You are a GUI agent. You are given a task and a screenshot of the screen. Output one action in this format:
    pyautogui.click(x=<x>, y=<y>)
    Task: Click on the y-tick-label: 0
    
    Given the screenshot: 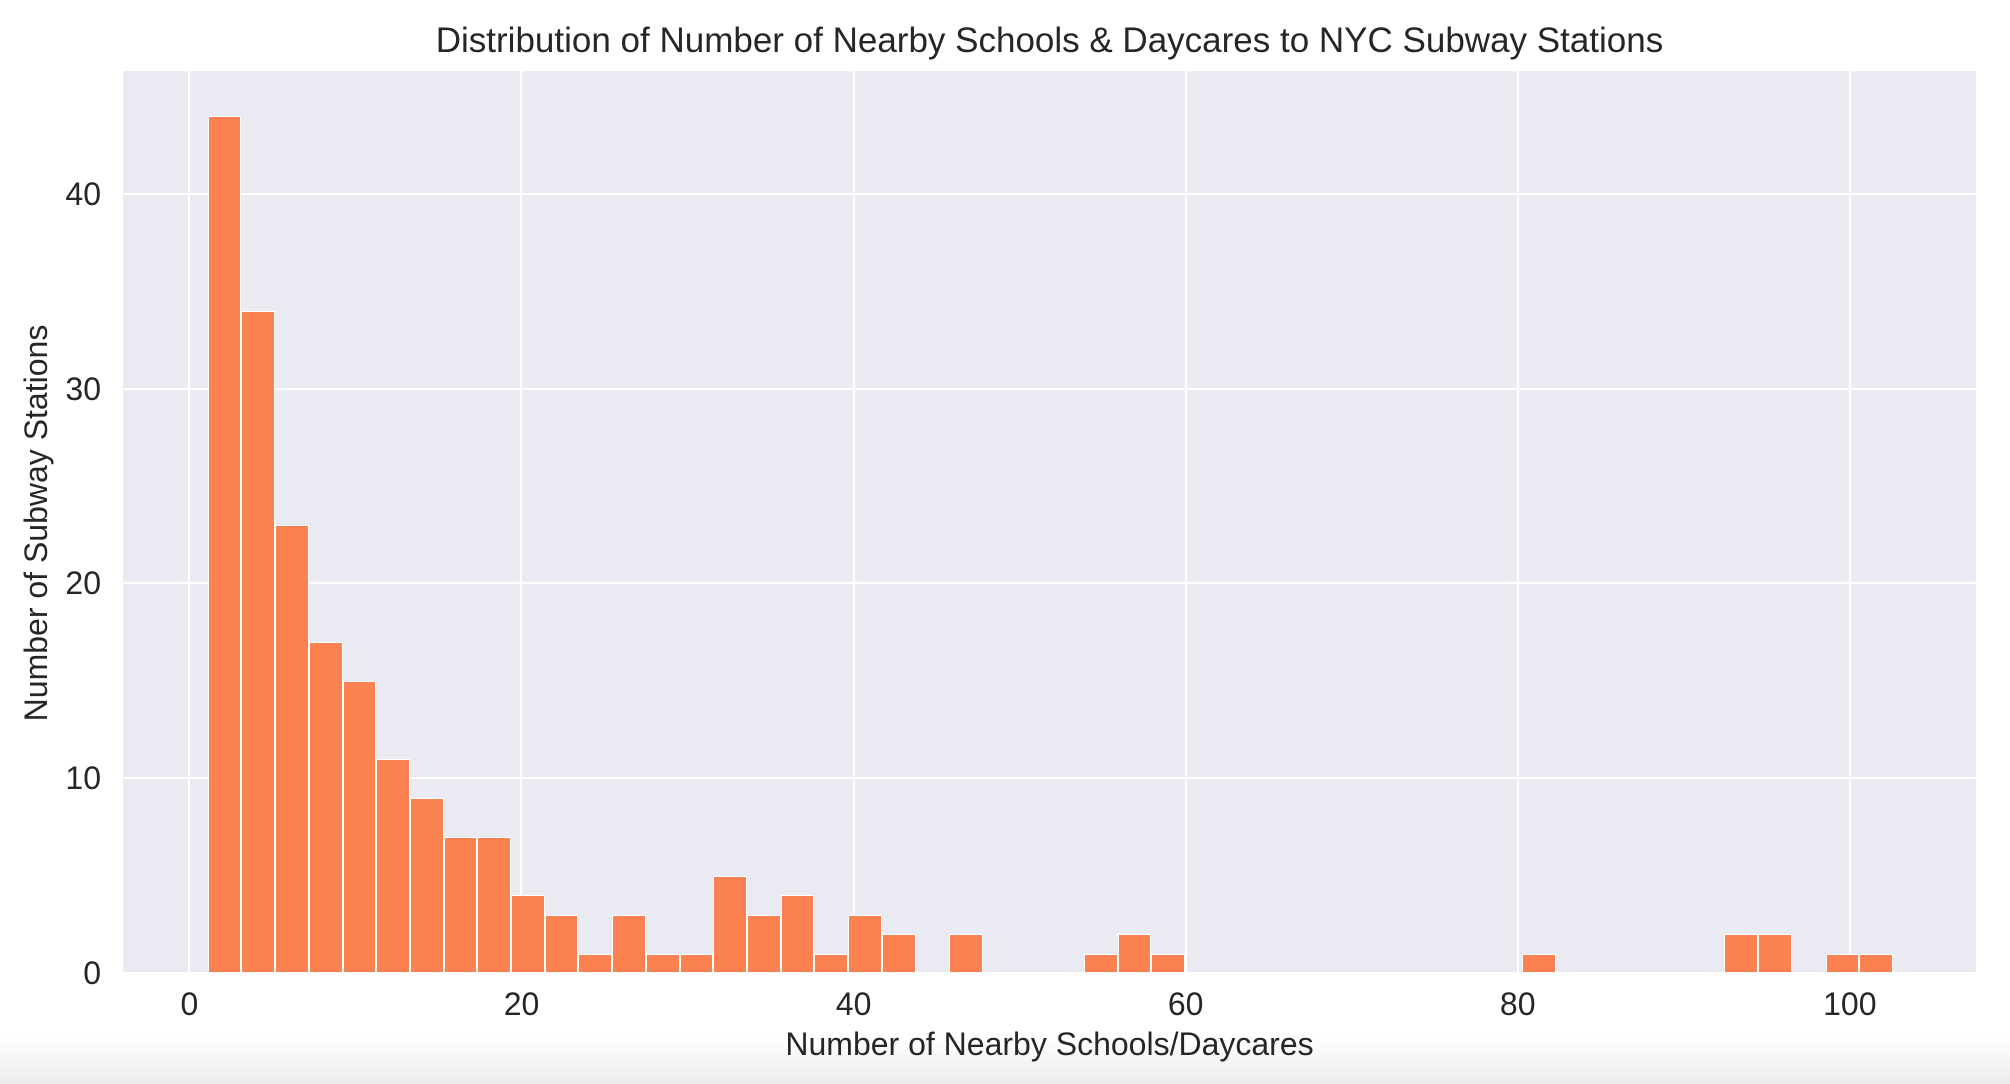 What is the action you would take?
    pyautogui.click(x=92, y=973)
    